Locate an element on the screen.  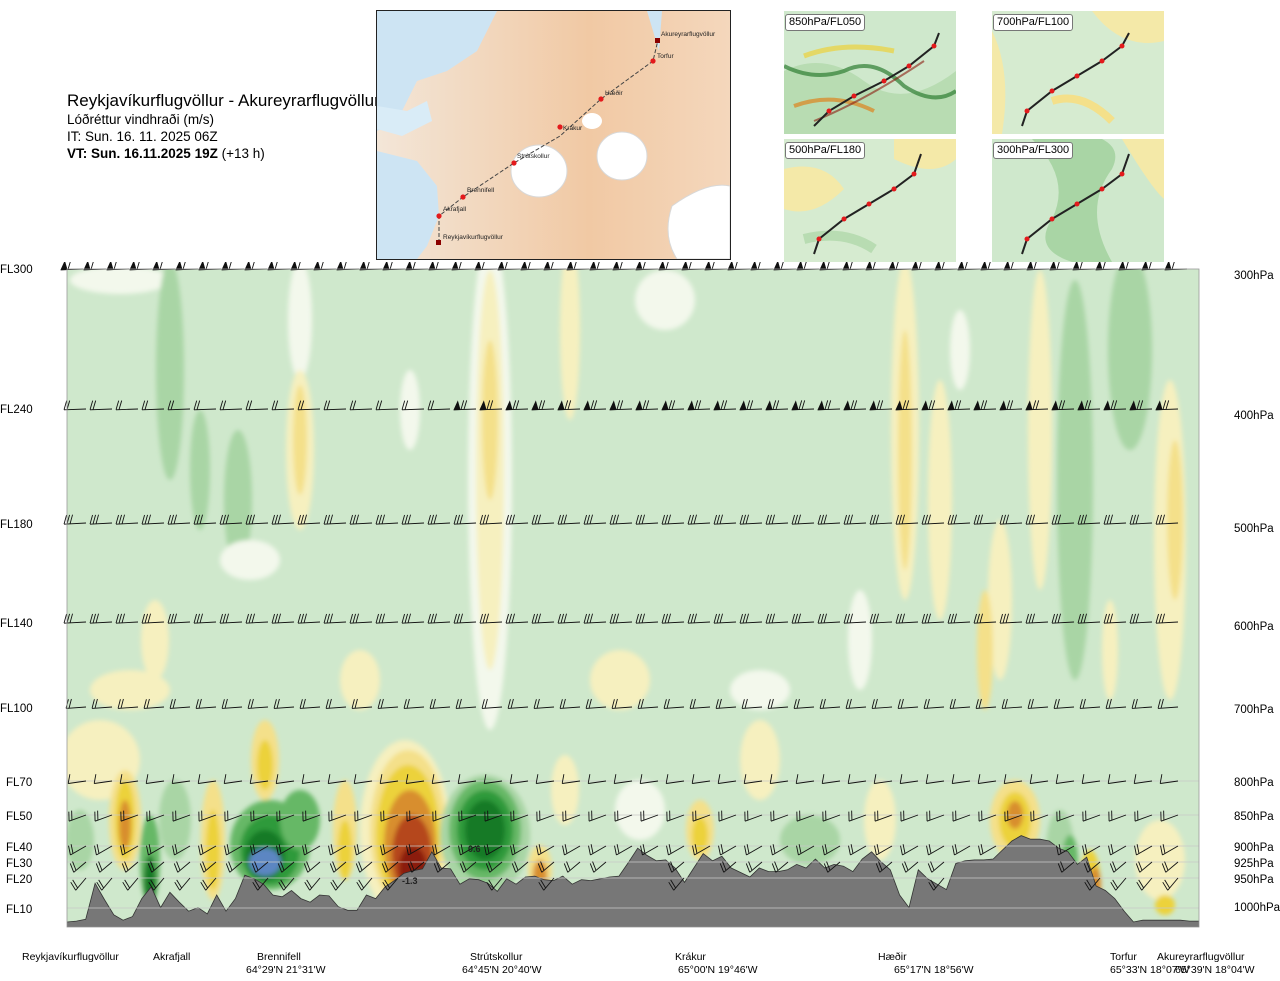
issue-time: IT: Sun. 16. 11. 2025 06Z is located at coordinates (142, 136).